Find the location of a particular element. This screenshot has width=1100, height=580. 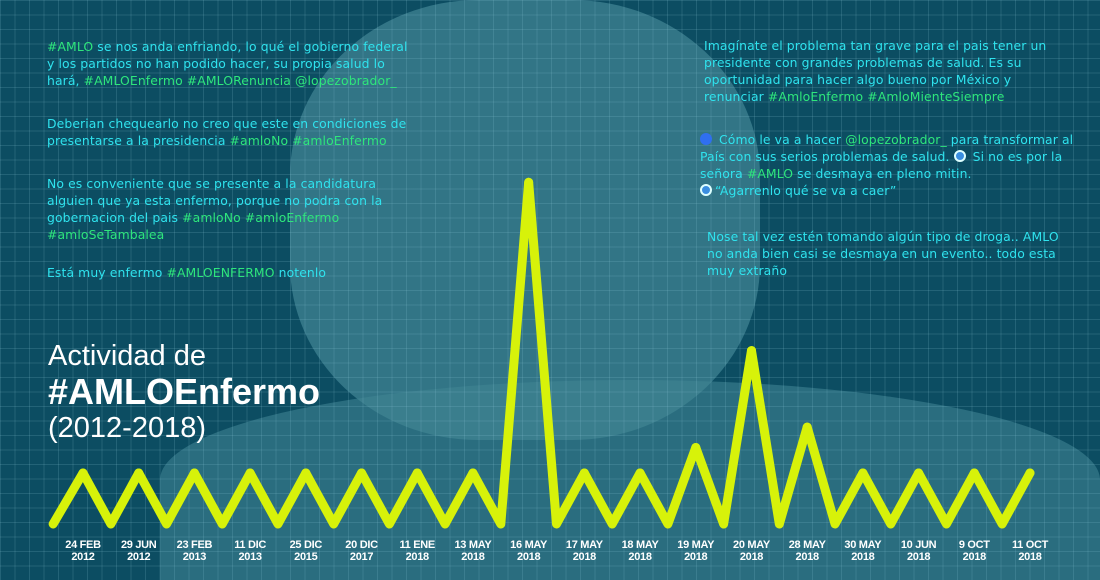

tick-date: 11 DIC is located at coordinates (250, 545).